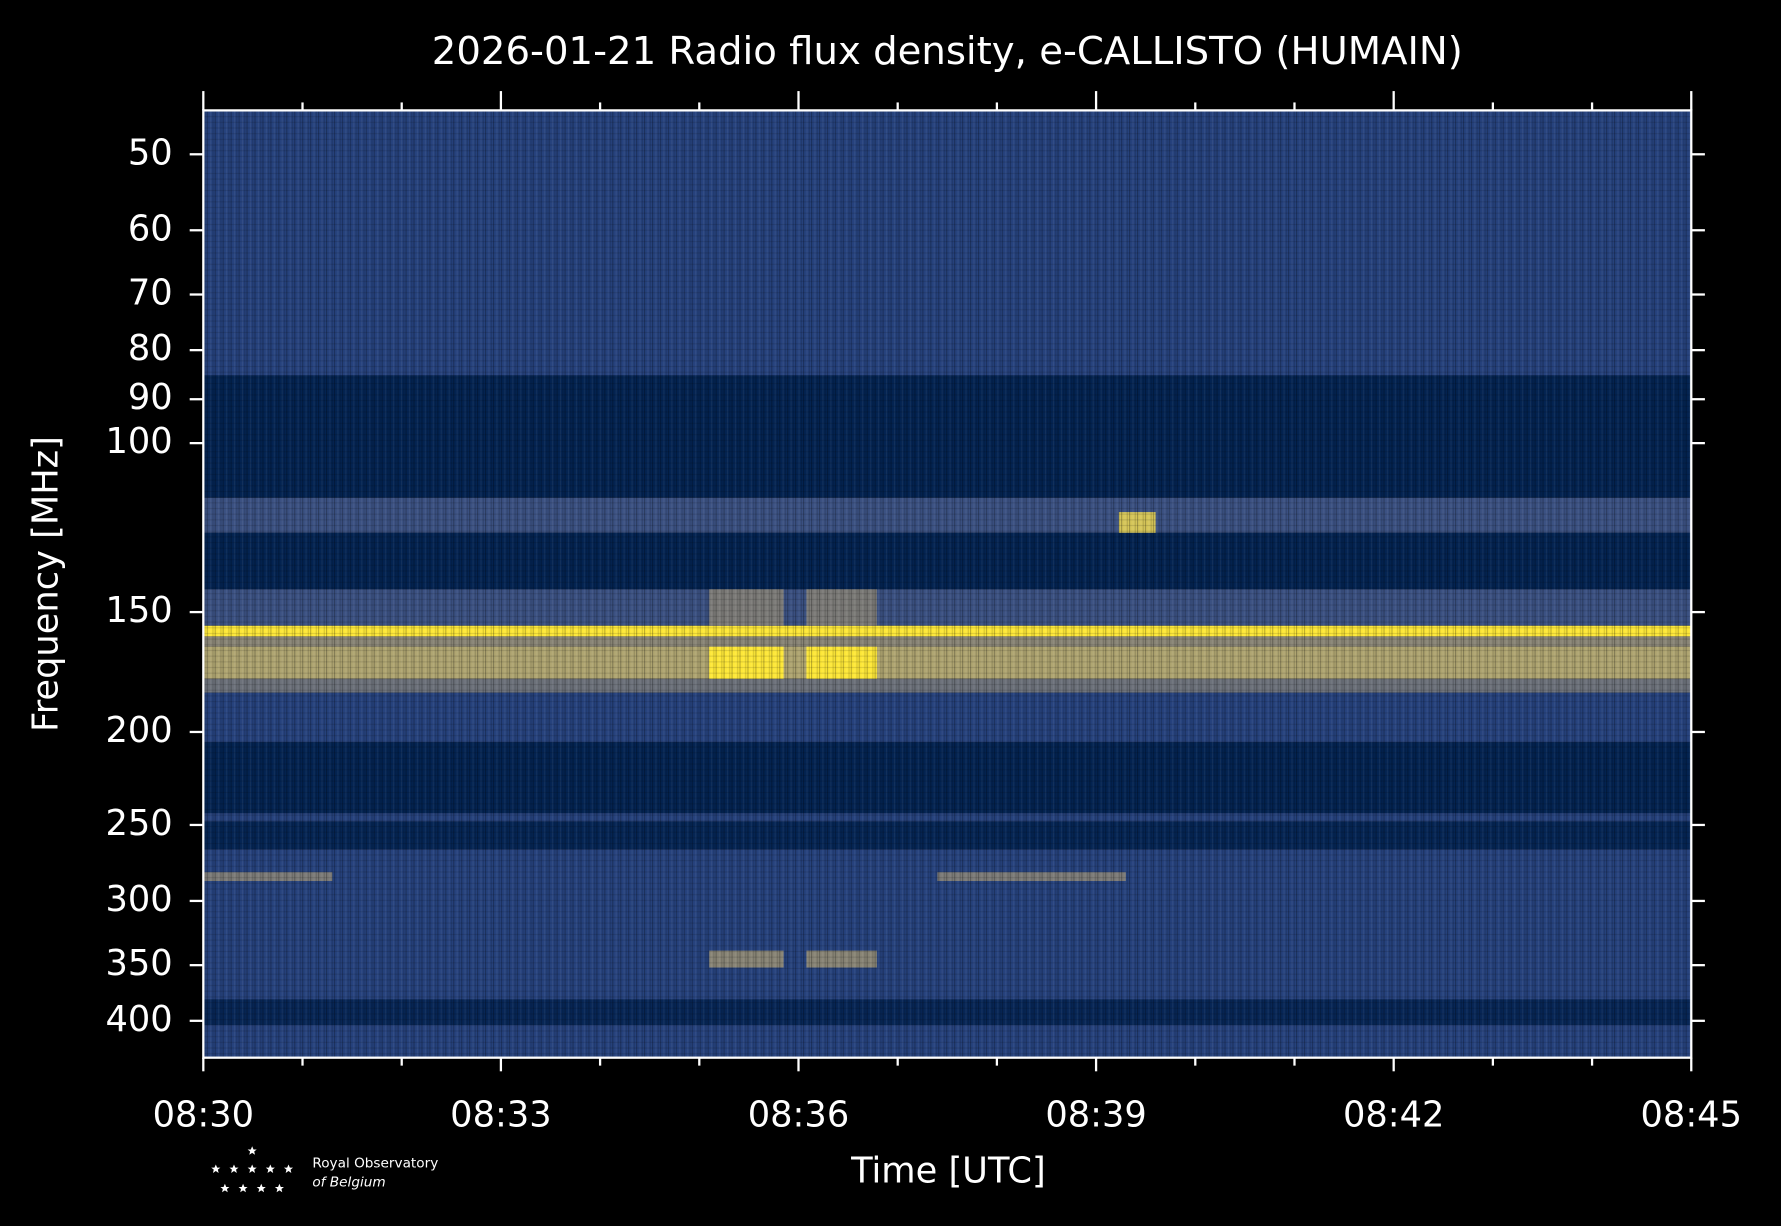 This screenshot has height=1226, width=1781. What do you see at coordinates (348, 1183) in the screenshot?
I see `logo-text: of Belgium` at bounding box center [348, 1183].